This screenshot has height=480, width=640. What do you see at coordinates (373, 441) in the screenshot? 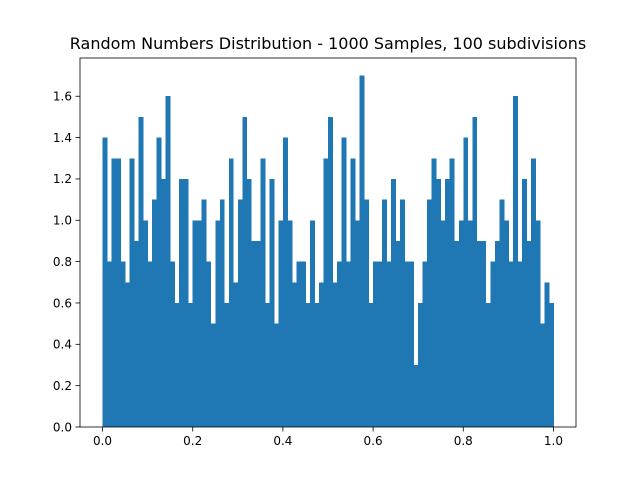
I see `x-tick-label: 0.6` at bounding box center [373, 441].